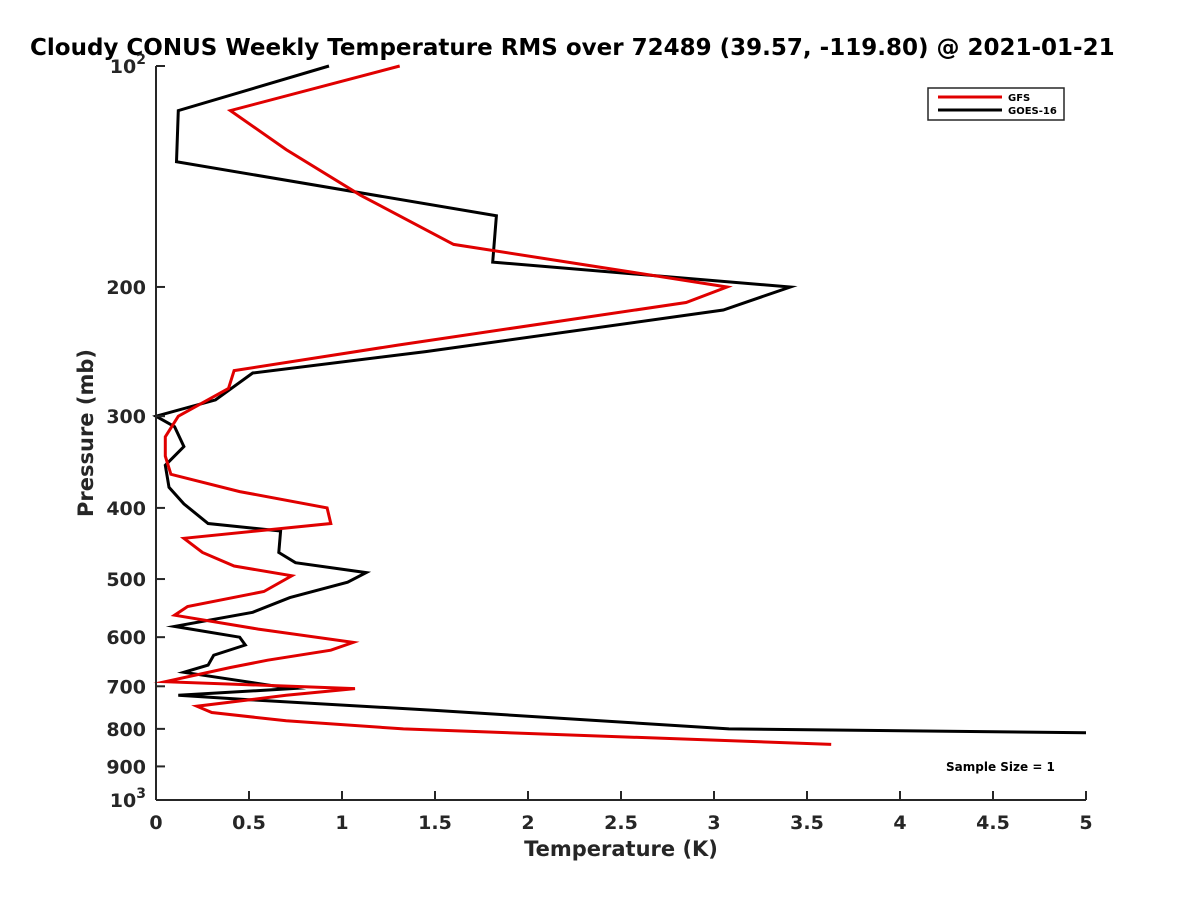 Image resolution: width=1200 pixels, height=900 pixels. What do you see at coordinates (621, 849) in the screenshot?
I see `x-axis-title: Temperature (K)` at bounding box center [621, 849].